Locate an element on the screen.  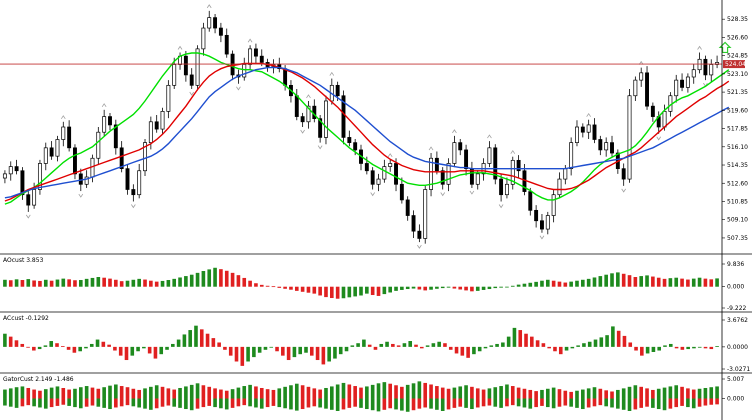
ao-panel: AOcust 3.853 9.836 0.000 -9.222 is located at coordinates (375, 284).